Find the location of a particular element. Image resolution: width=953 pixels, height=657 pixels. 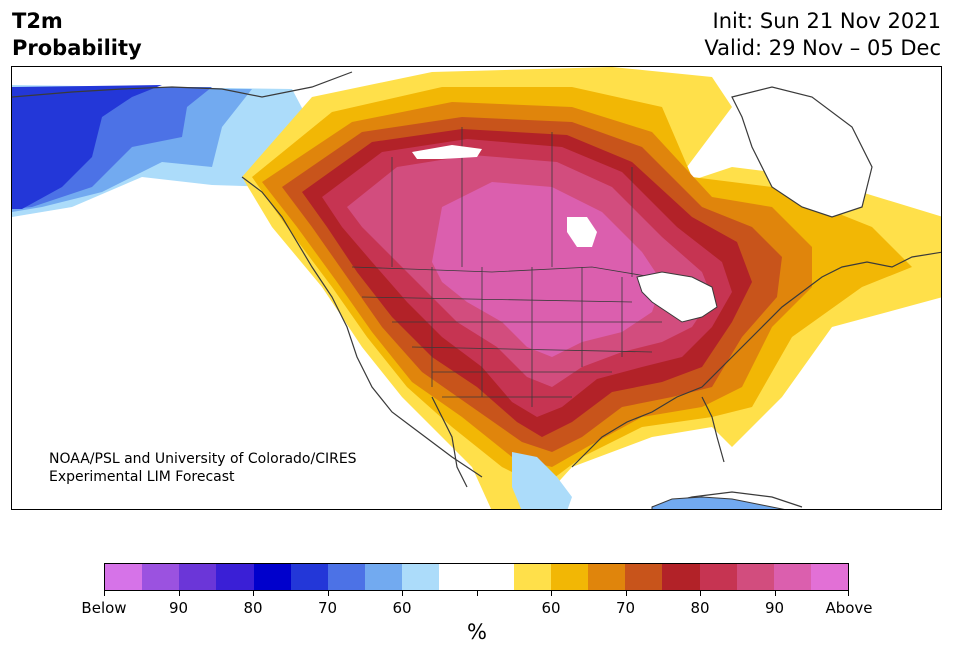

cold-region-dark is located at coordinates (87, 147).